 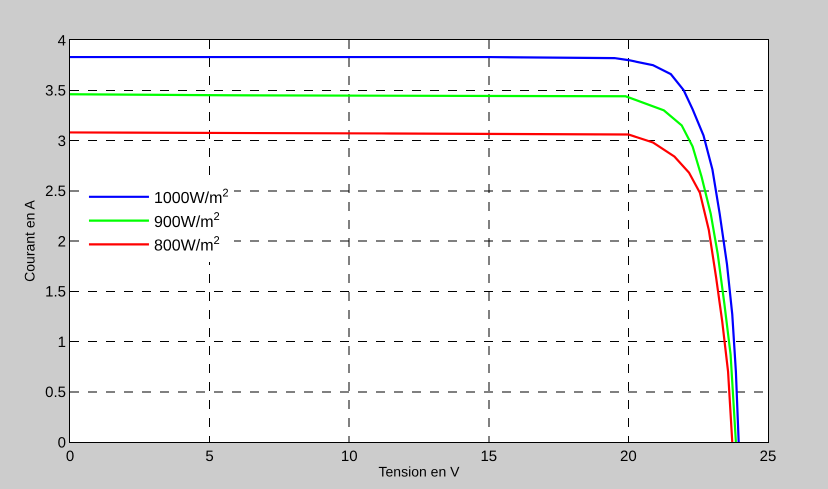 I want to click on x-tick-label: 25, so click(x=768, y=456).